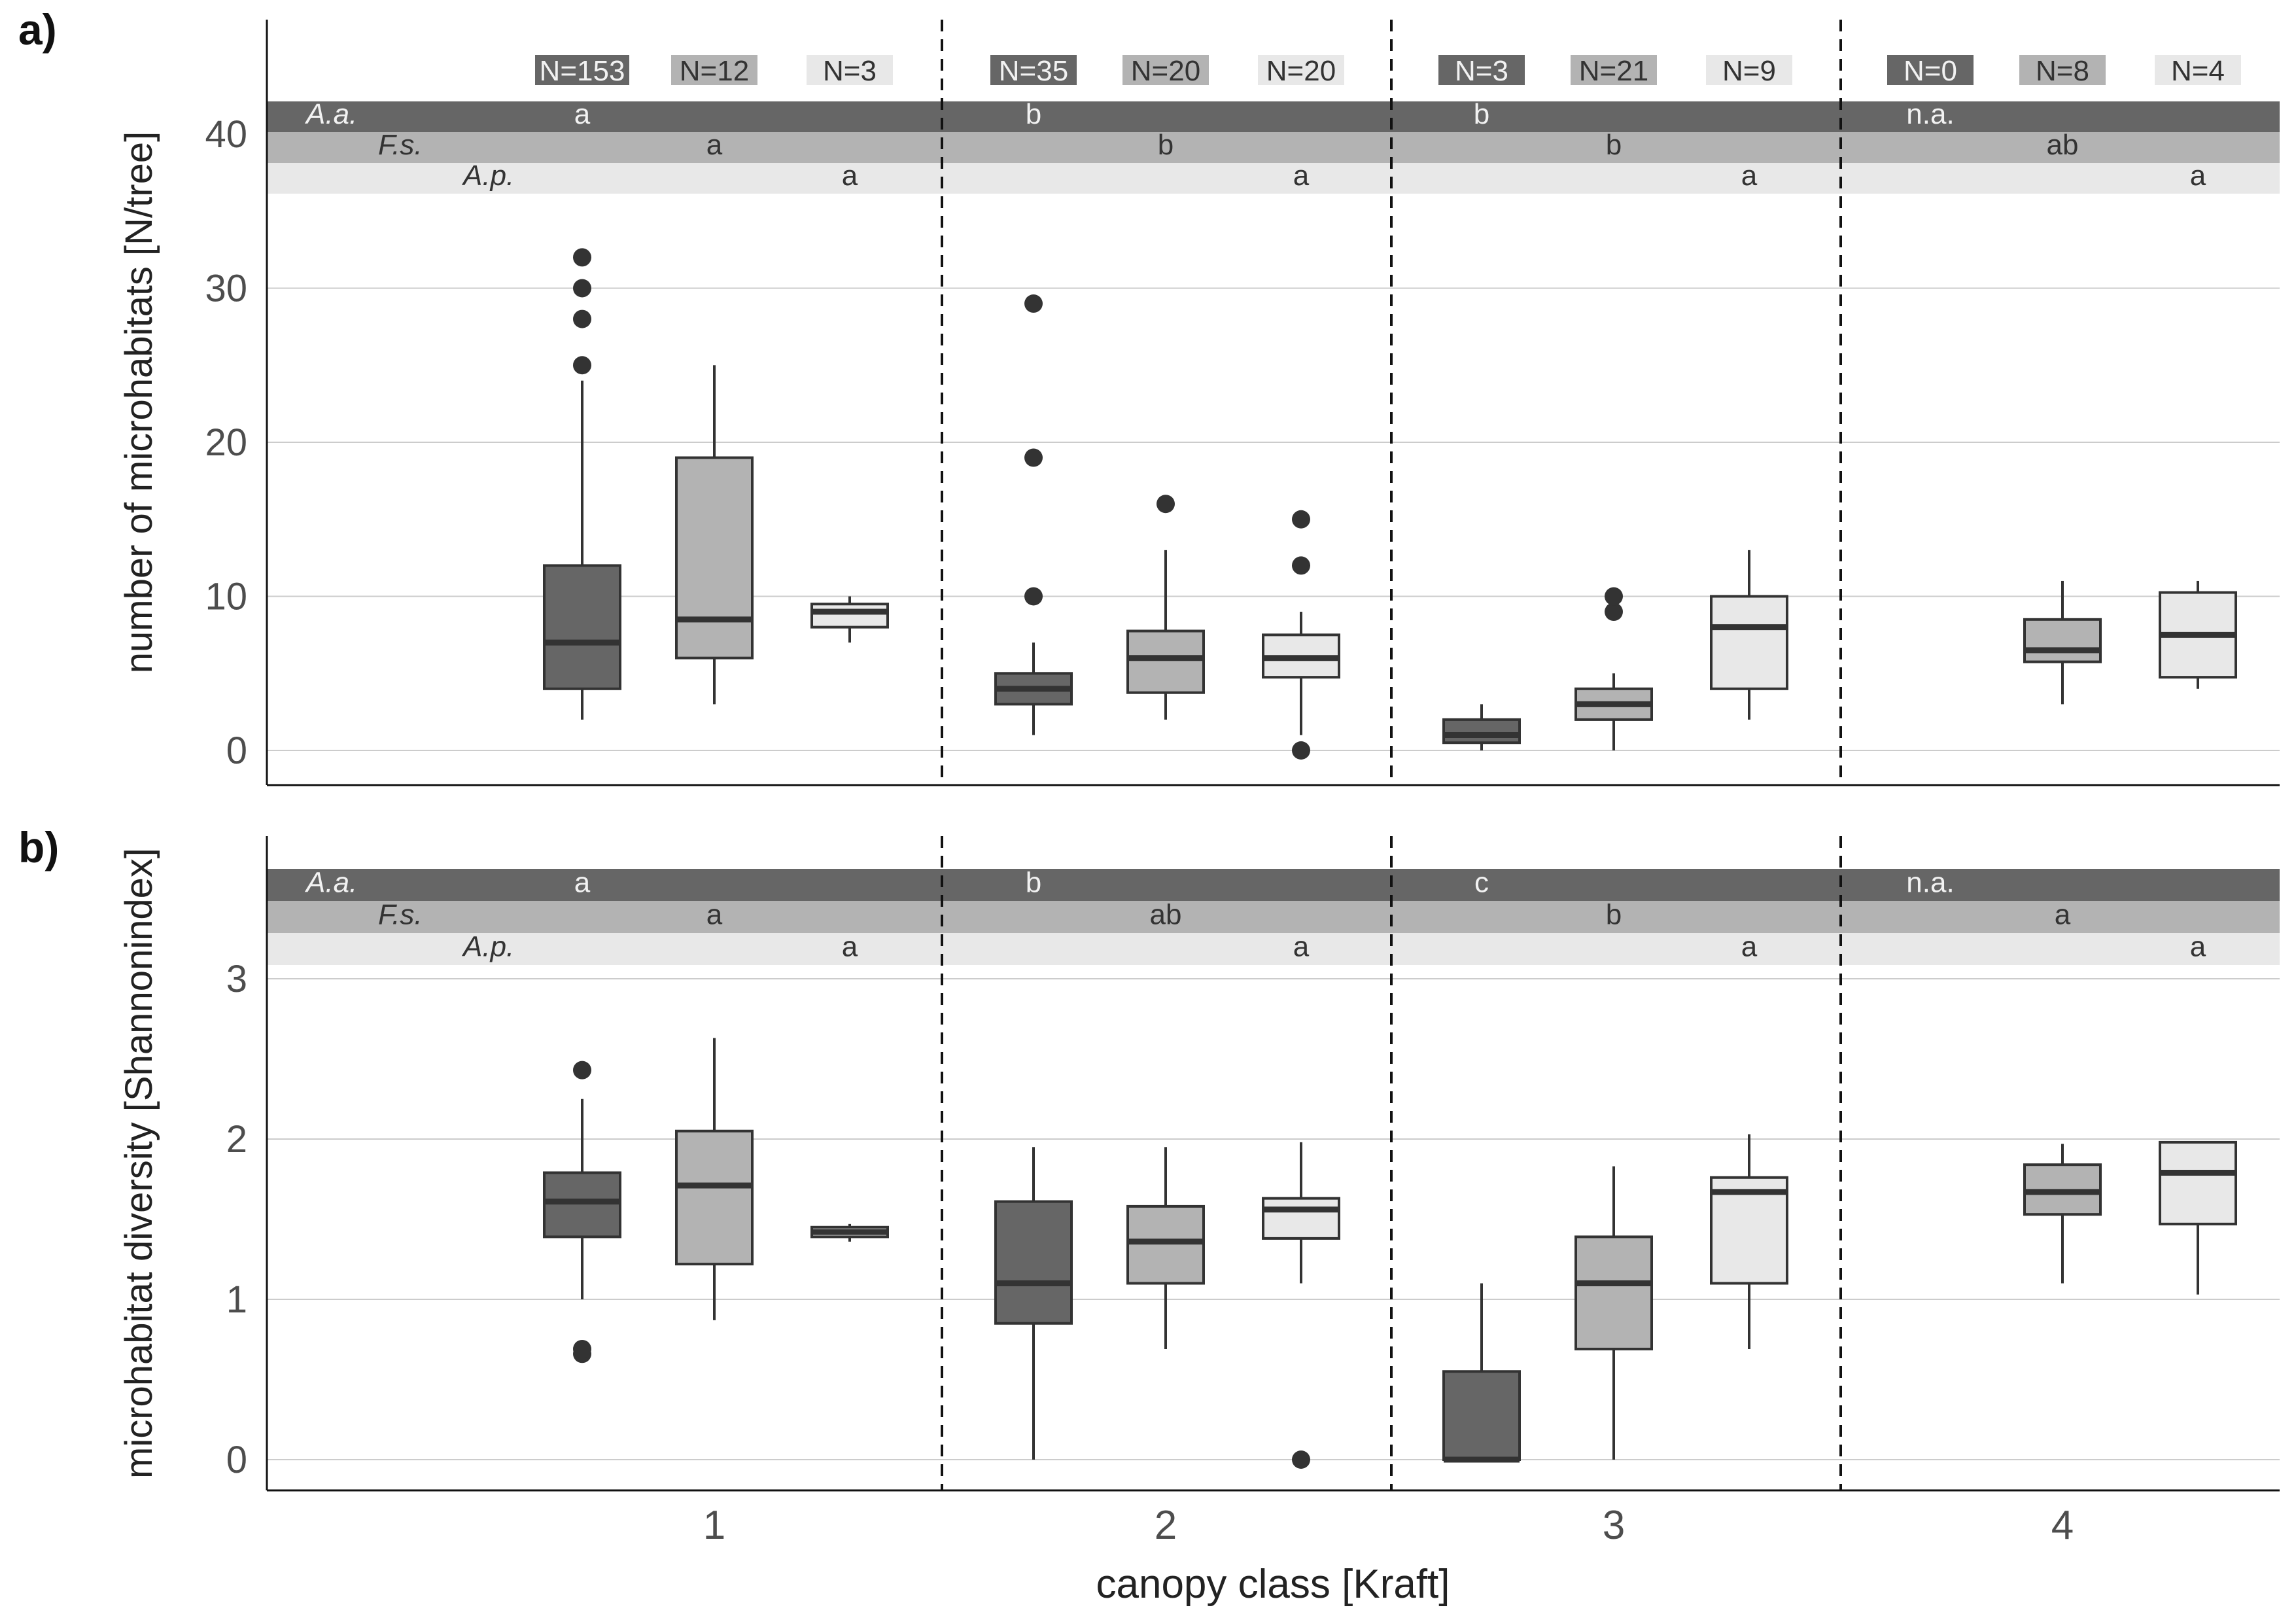  Describe the element at coordinates (1614, 1525) in the screenshot. I see `x-tick-label: 3` at that location.